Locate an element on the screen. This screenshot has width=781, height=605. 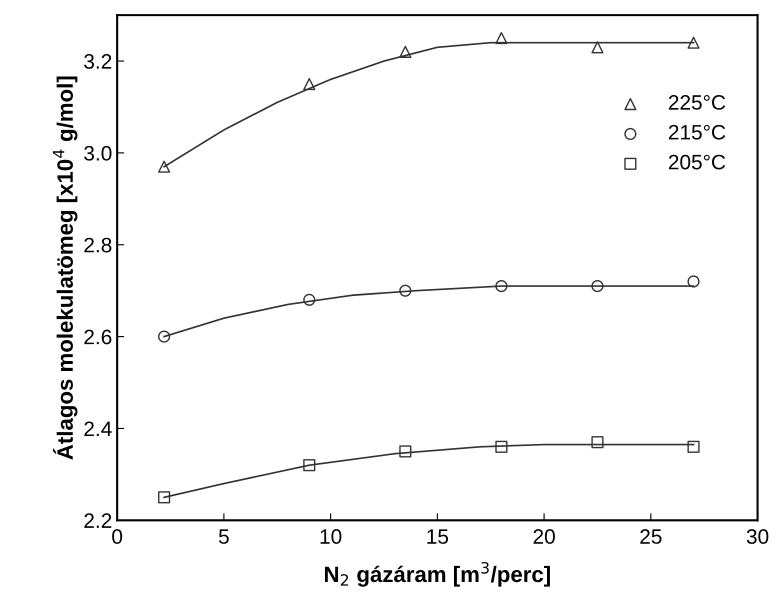
legend-label: 225°C is located at coordinates (697, 102).